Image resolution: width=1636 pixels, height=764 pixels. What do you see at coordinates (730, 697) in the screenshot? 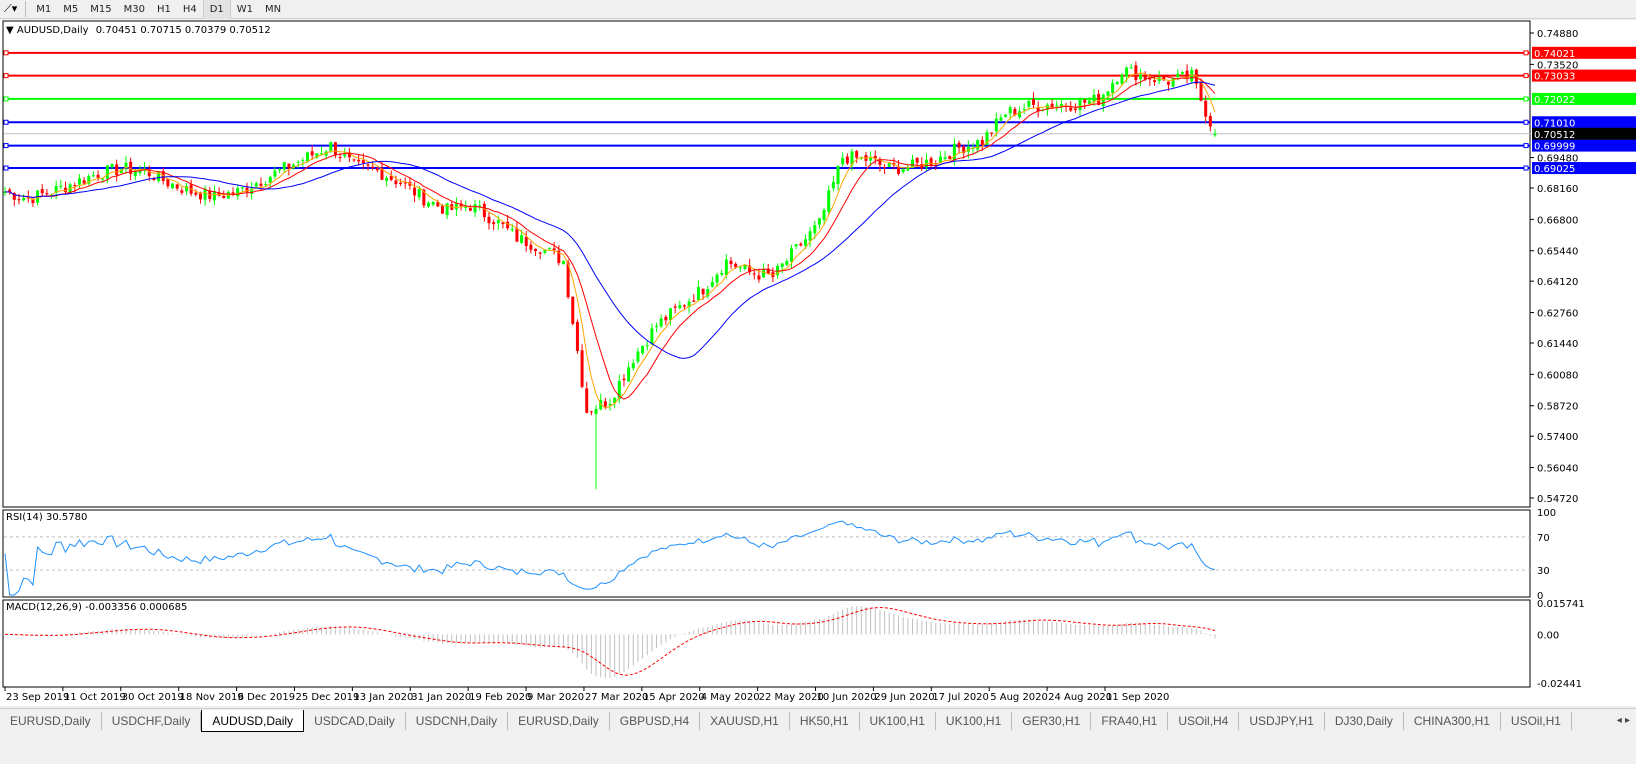
I see `date-tick-label: 4 May 2020` at bounding box center [730, 697].